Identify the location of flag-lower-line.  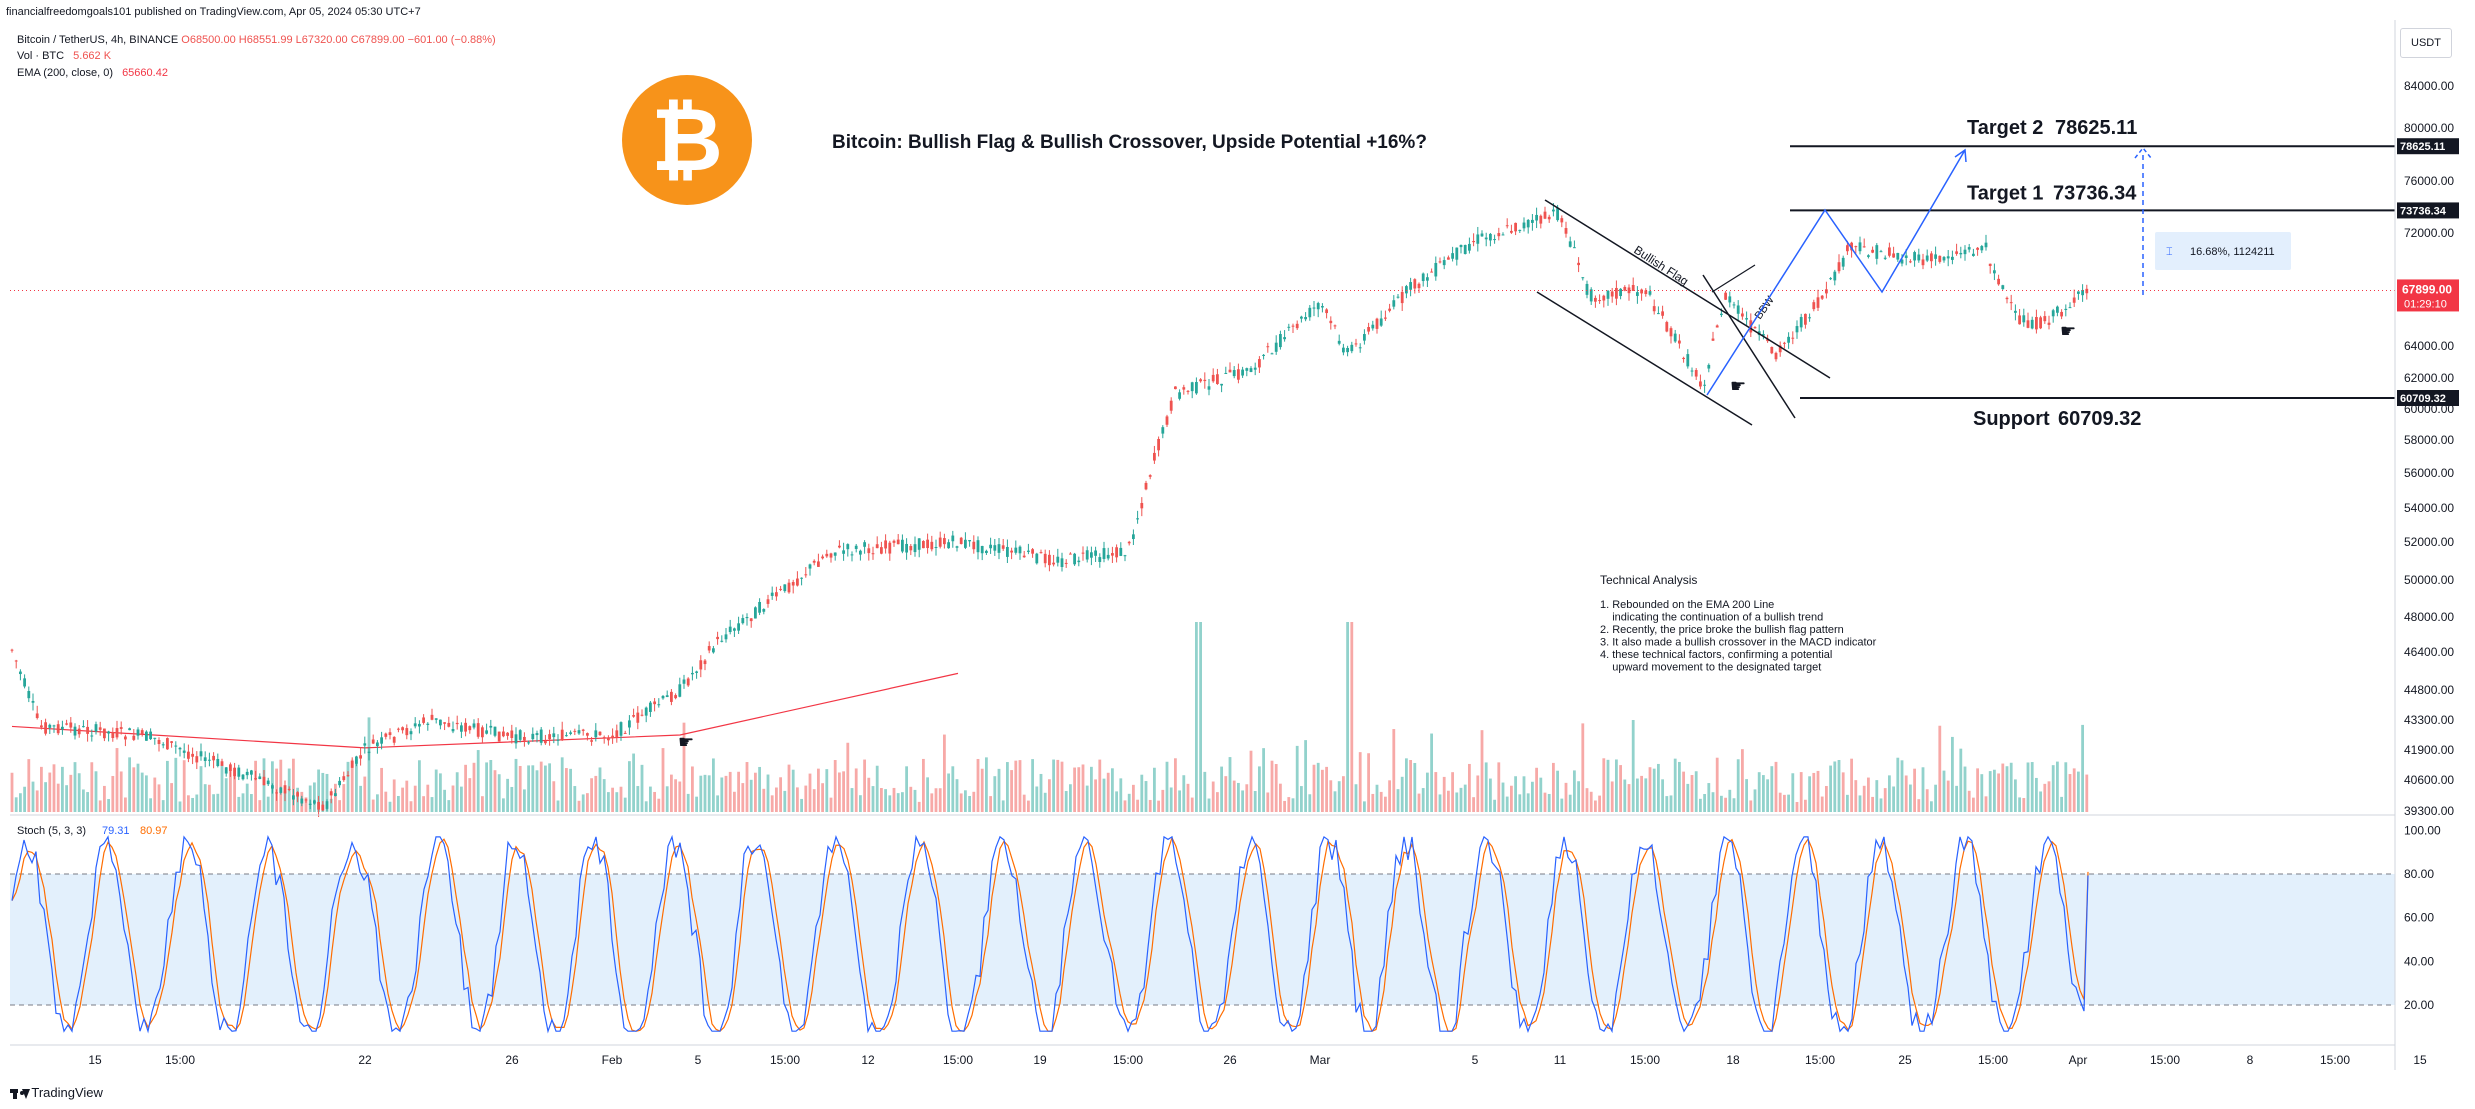
(1644, 358).